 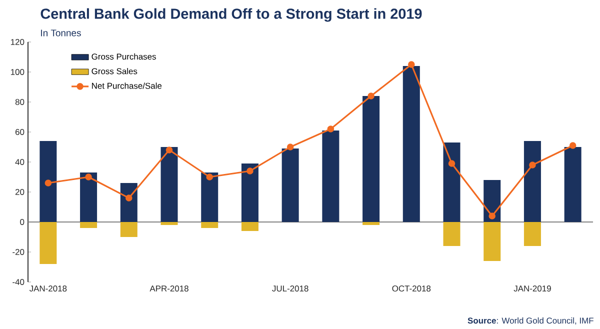 What do you see at coordinates (48, 289) in the screenshot?
I see `x-tick-label: JAN-2018` at bounding box center [48, 289].